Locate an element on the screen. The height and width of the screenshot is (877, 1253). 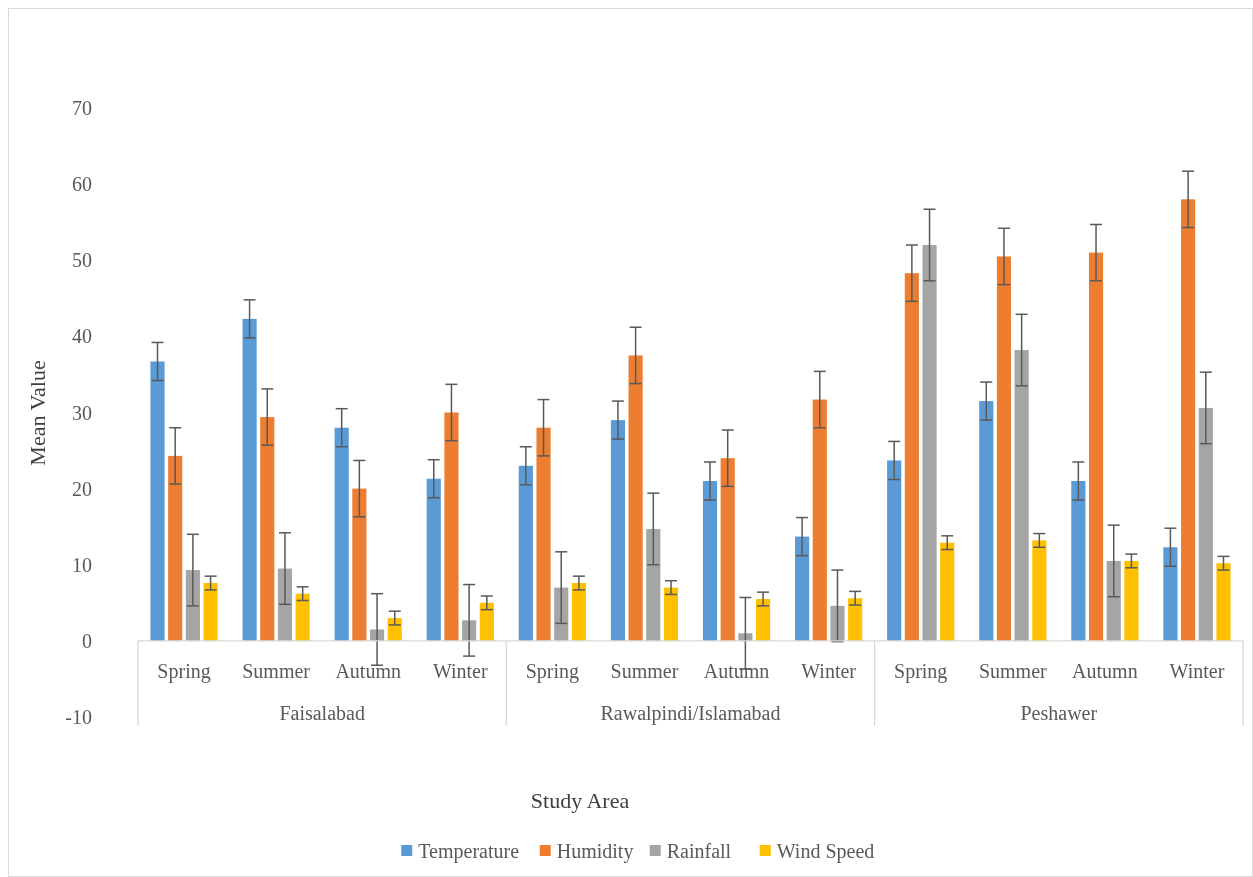
y-tick-label: 30 is located at coordinates (82, 412).